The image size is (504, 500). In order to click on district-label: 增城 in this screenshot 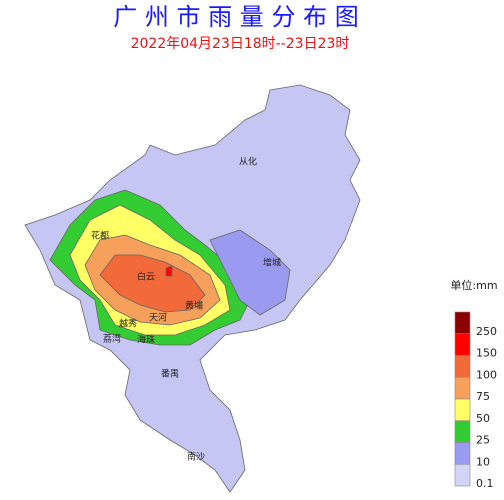, I will do `click(272, 263)`.